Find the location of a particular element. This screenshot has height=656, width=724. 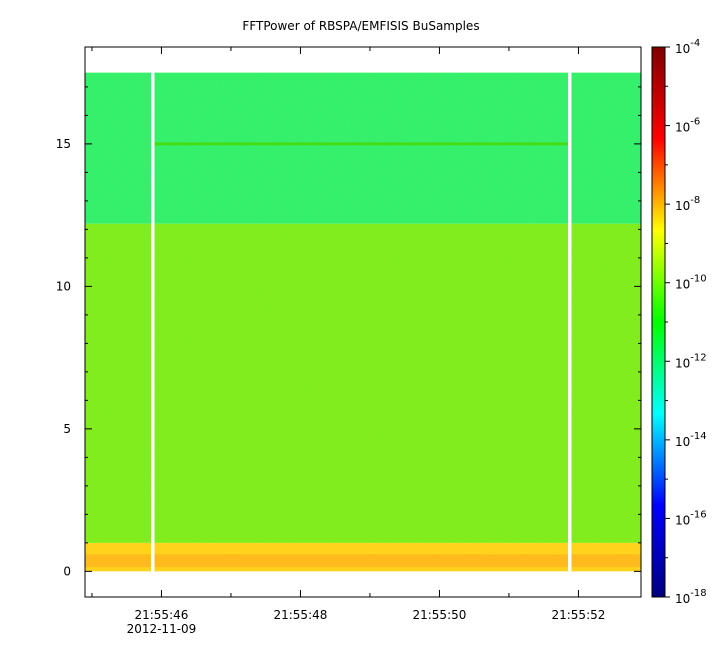

colorbar-tick-label: 10⁻¹⁴ is located at coordinates (691, 440).